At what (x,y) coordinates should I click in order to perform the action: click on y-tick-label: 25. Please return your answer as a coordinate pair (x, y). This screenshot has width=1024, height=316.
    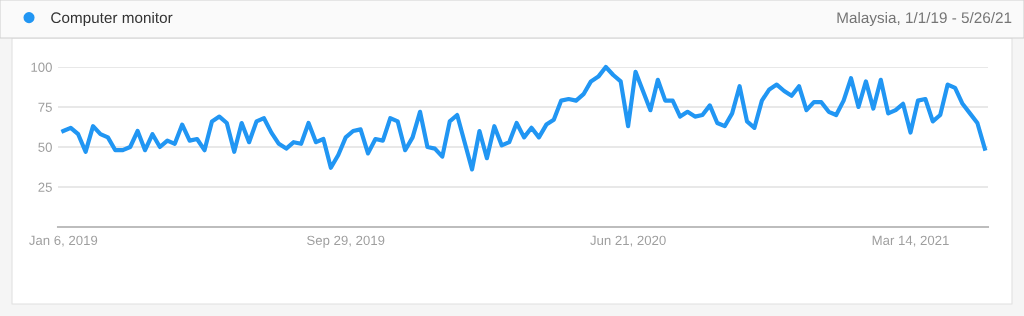
    Looking at the image, I should click on (45, 187).